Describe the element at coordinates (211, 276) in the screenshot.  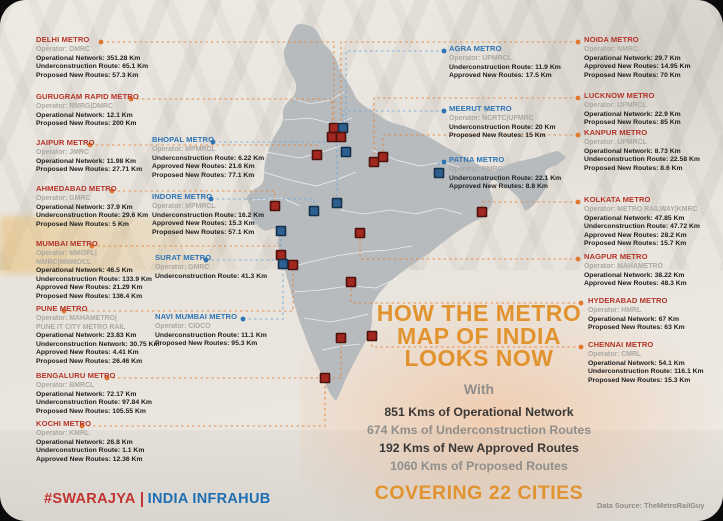
I see `city-stat: Underconstruction Route: 41.3 Km` at that location.